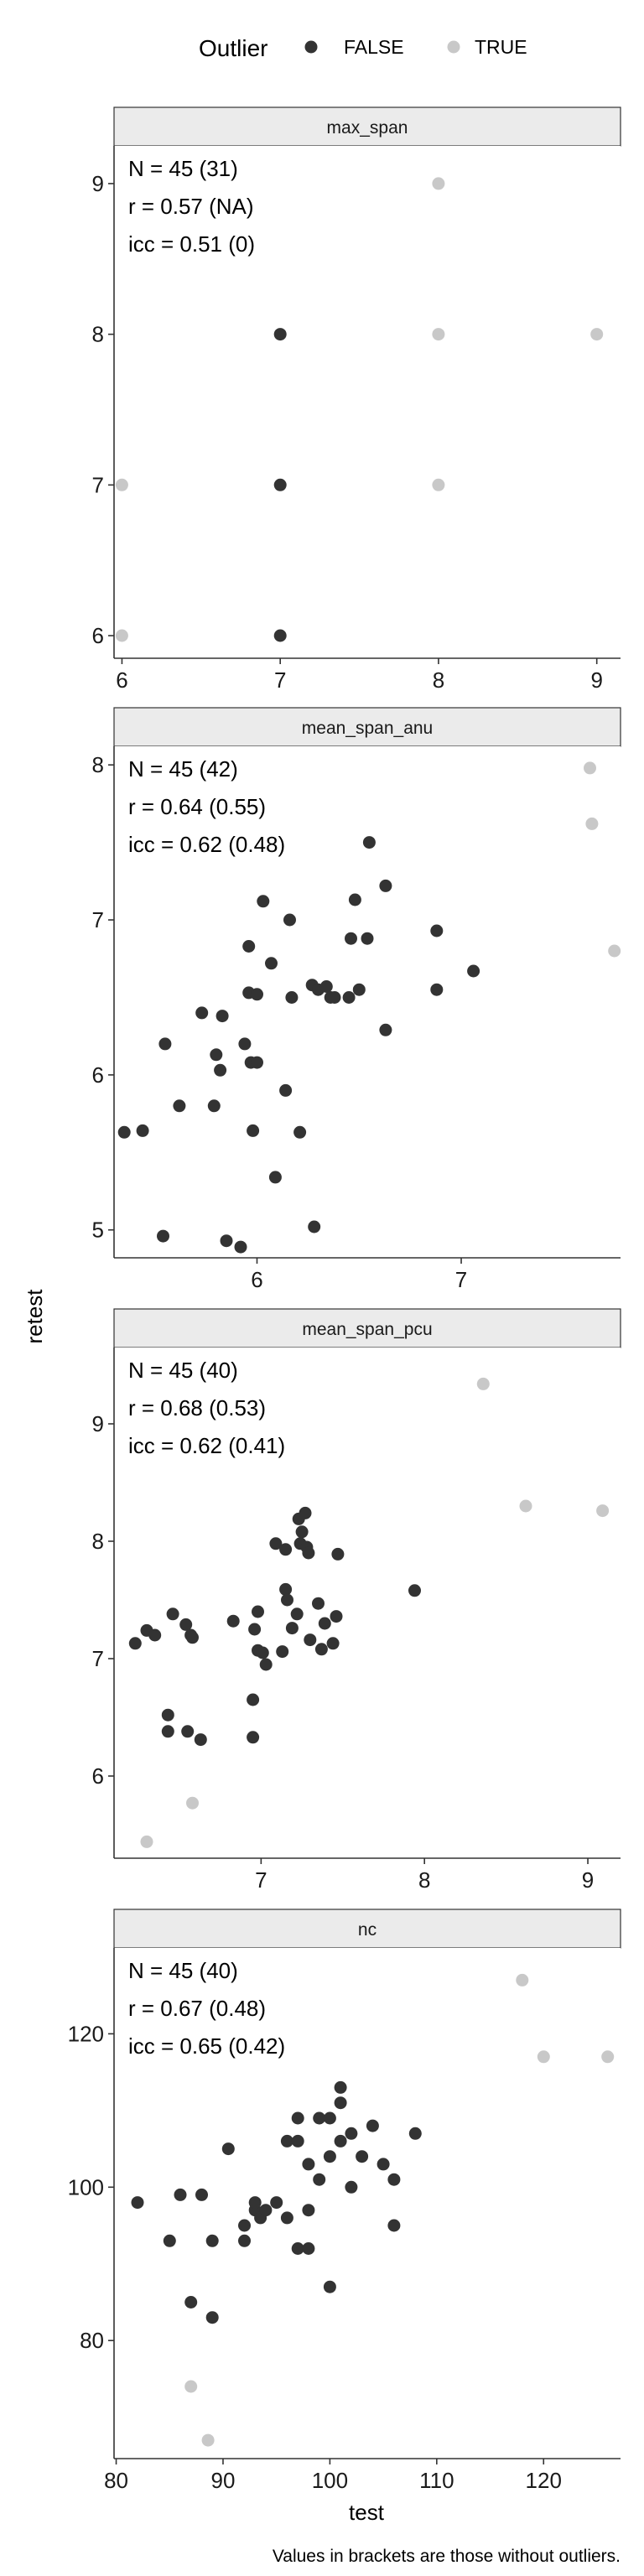  What do you see at coordinates (183, 769) in the screenshot?
I see `stat-annotation: N = 45 (42)` at bounding box center [183, 769].